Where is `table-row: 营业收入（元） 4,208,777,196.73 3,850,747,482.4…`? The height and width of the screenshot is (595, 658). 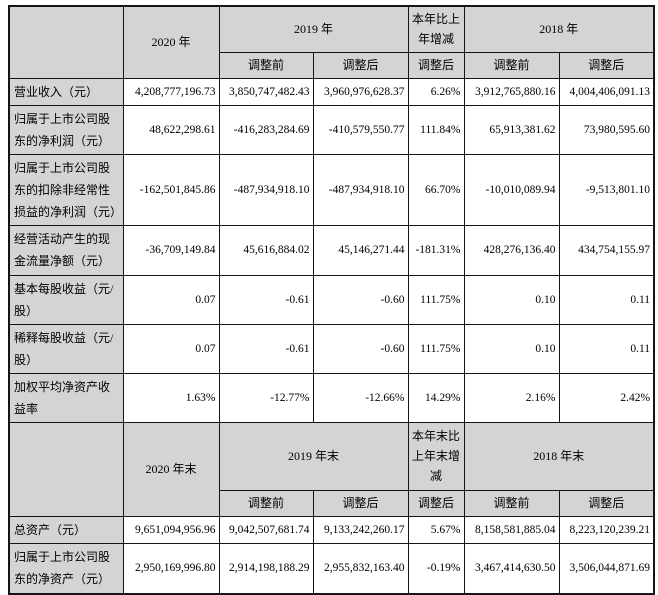
table-row: 营业收入（元） 4,208,777,196.73 3,850,747,482.4… is located at coordinates (331, 91).